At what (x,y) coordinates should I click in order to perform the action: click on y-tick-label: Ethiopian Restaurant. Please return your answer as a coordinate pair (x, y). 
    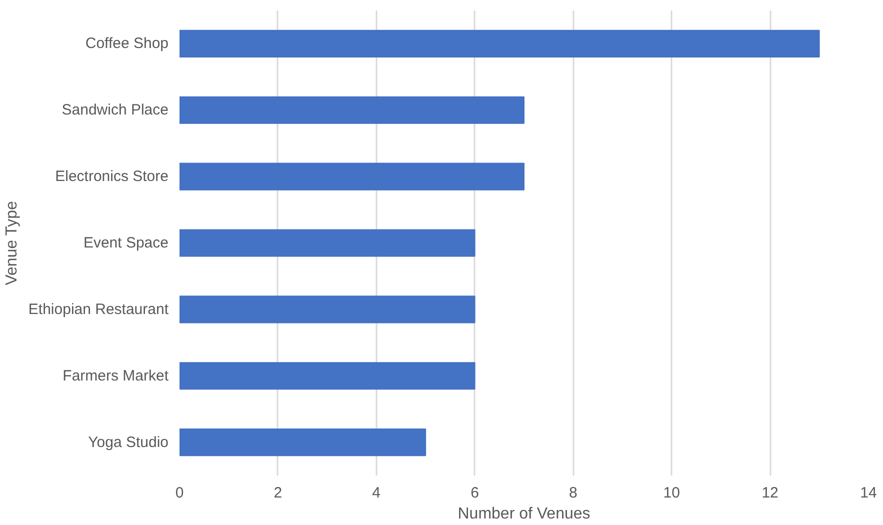
    Looking at the image, I should click on (99, 309).